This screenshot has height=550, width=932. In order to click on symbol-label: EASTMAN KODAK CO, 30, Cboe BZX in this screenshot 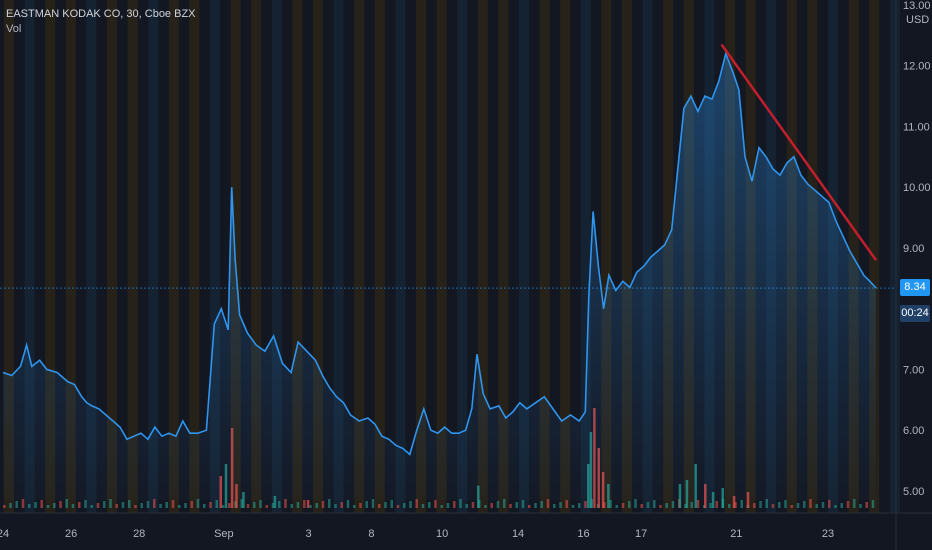, I will do `click(101, 14)`.